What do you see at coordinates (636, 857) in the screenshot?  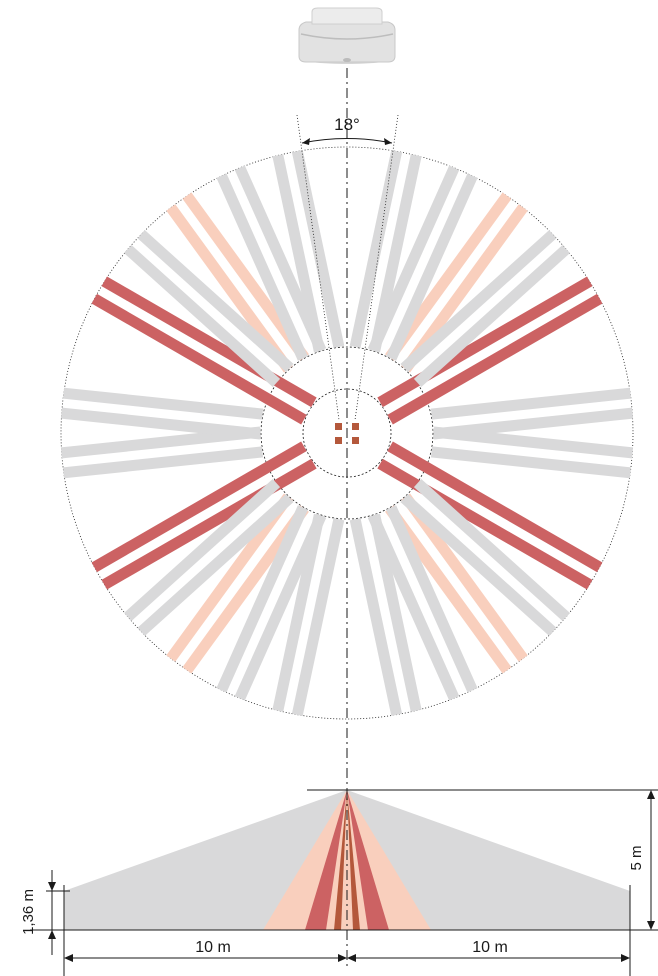 I see `height-label: 5 m` at bounding box center [636, 857].